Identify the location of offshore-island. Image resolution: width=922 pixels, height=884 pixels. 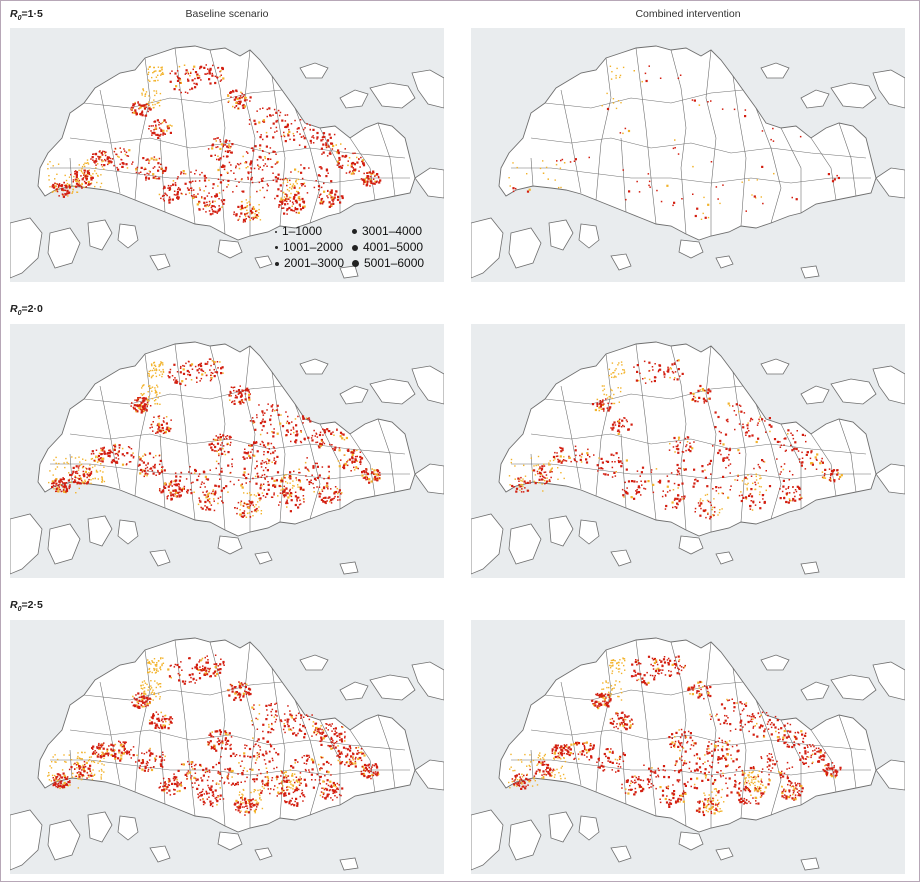
(160, 854).